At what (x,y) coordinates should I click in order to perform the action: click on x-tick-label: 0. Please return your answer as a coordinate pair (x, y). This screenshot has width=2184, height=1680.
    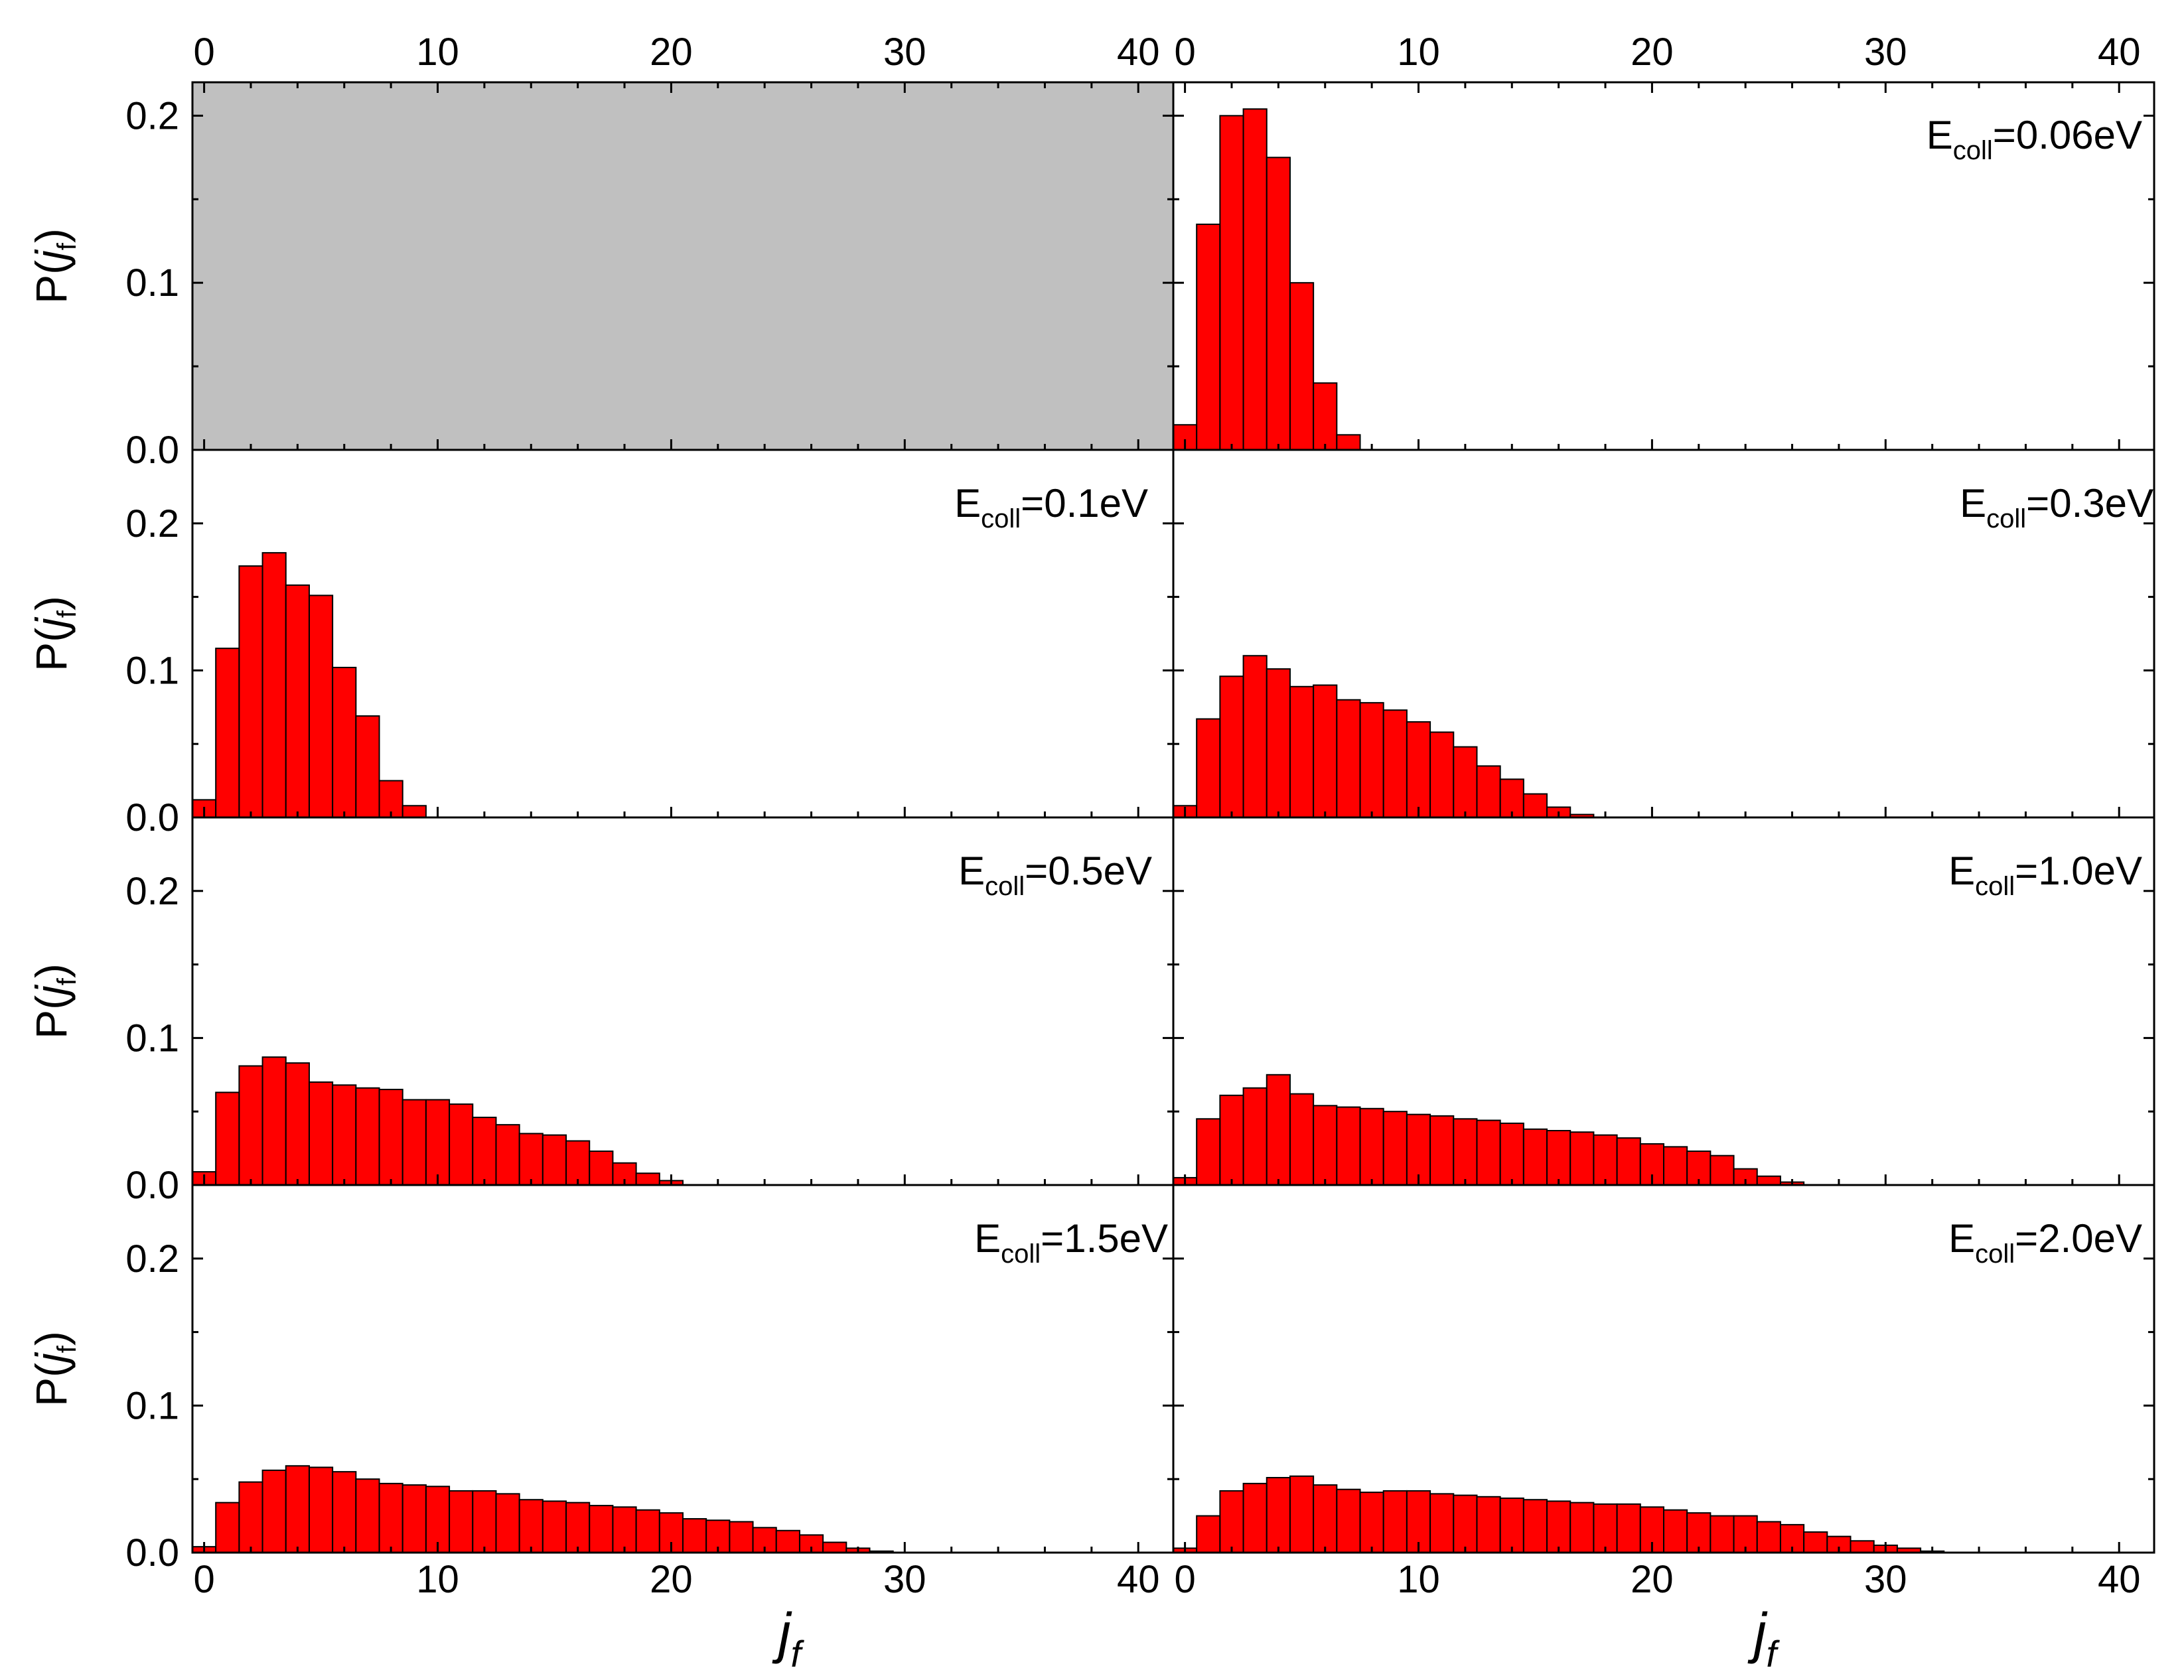
    Looking at the image, I should click on (1184, 1579).